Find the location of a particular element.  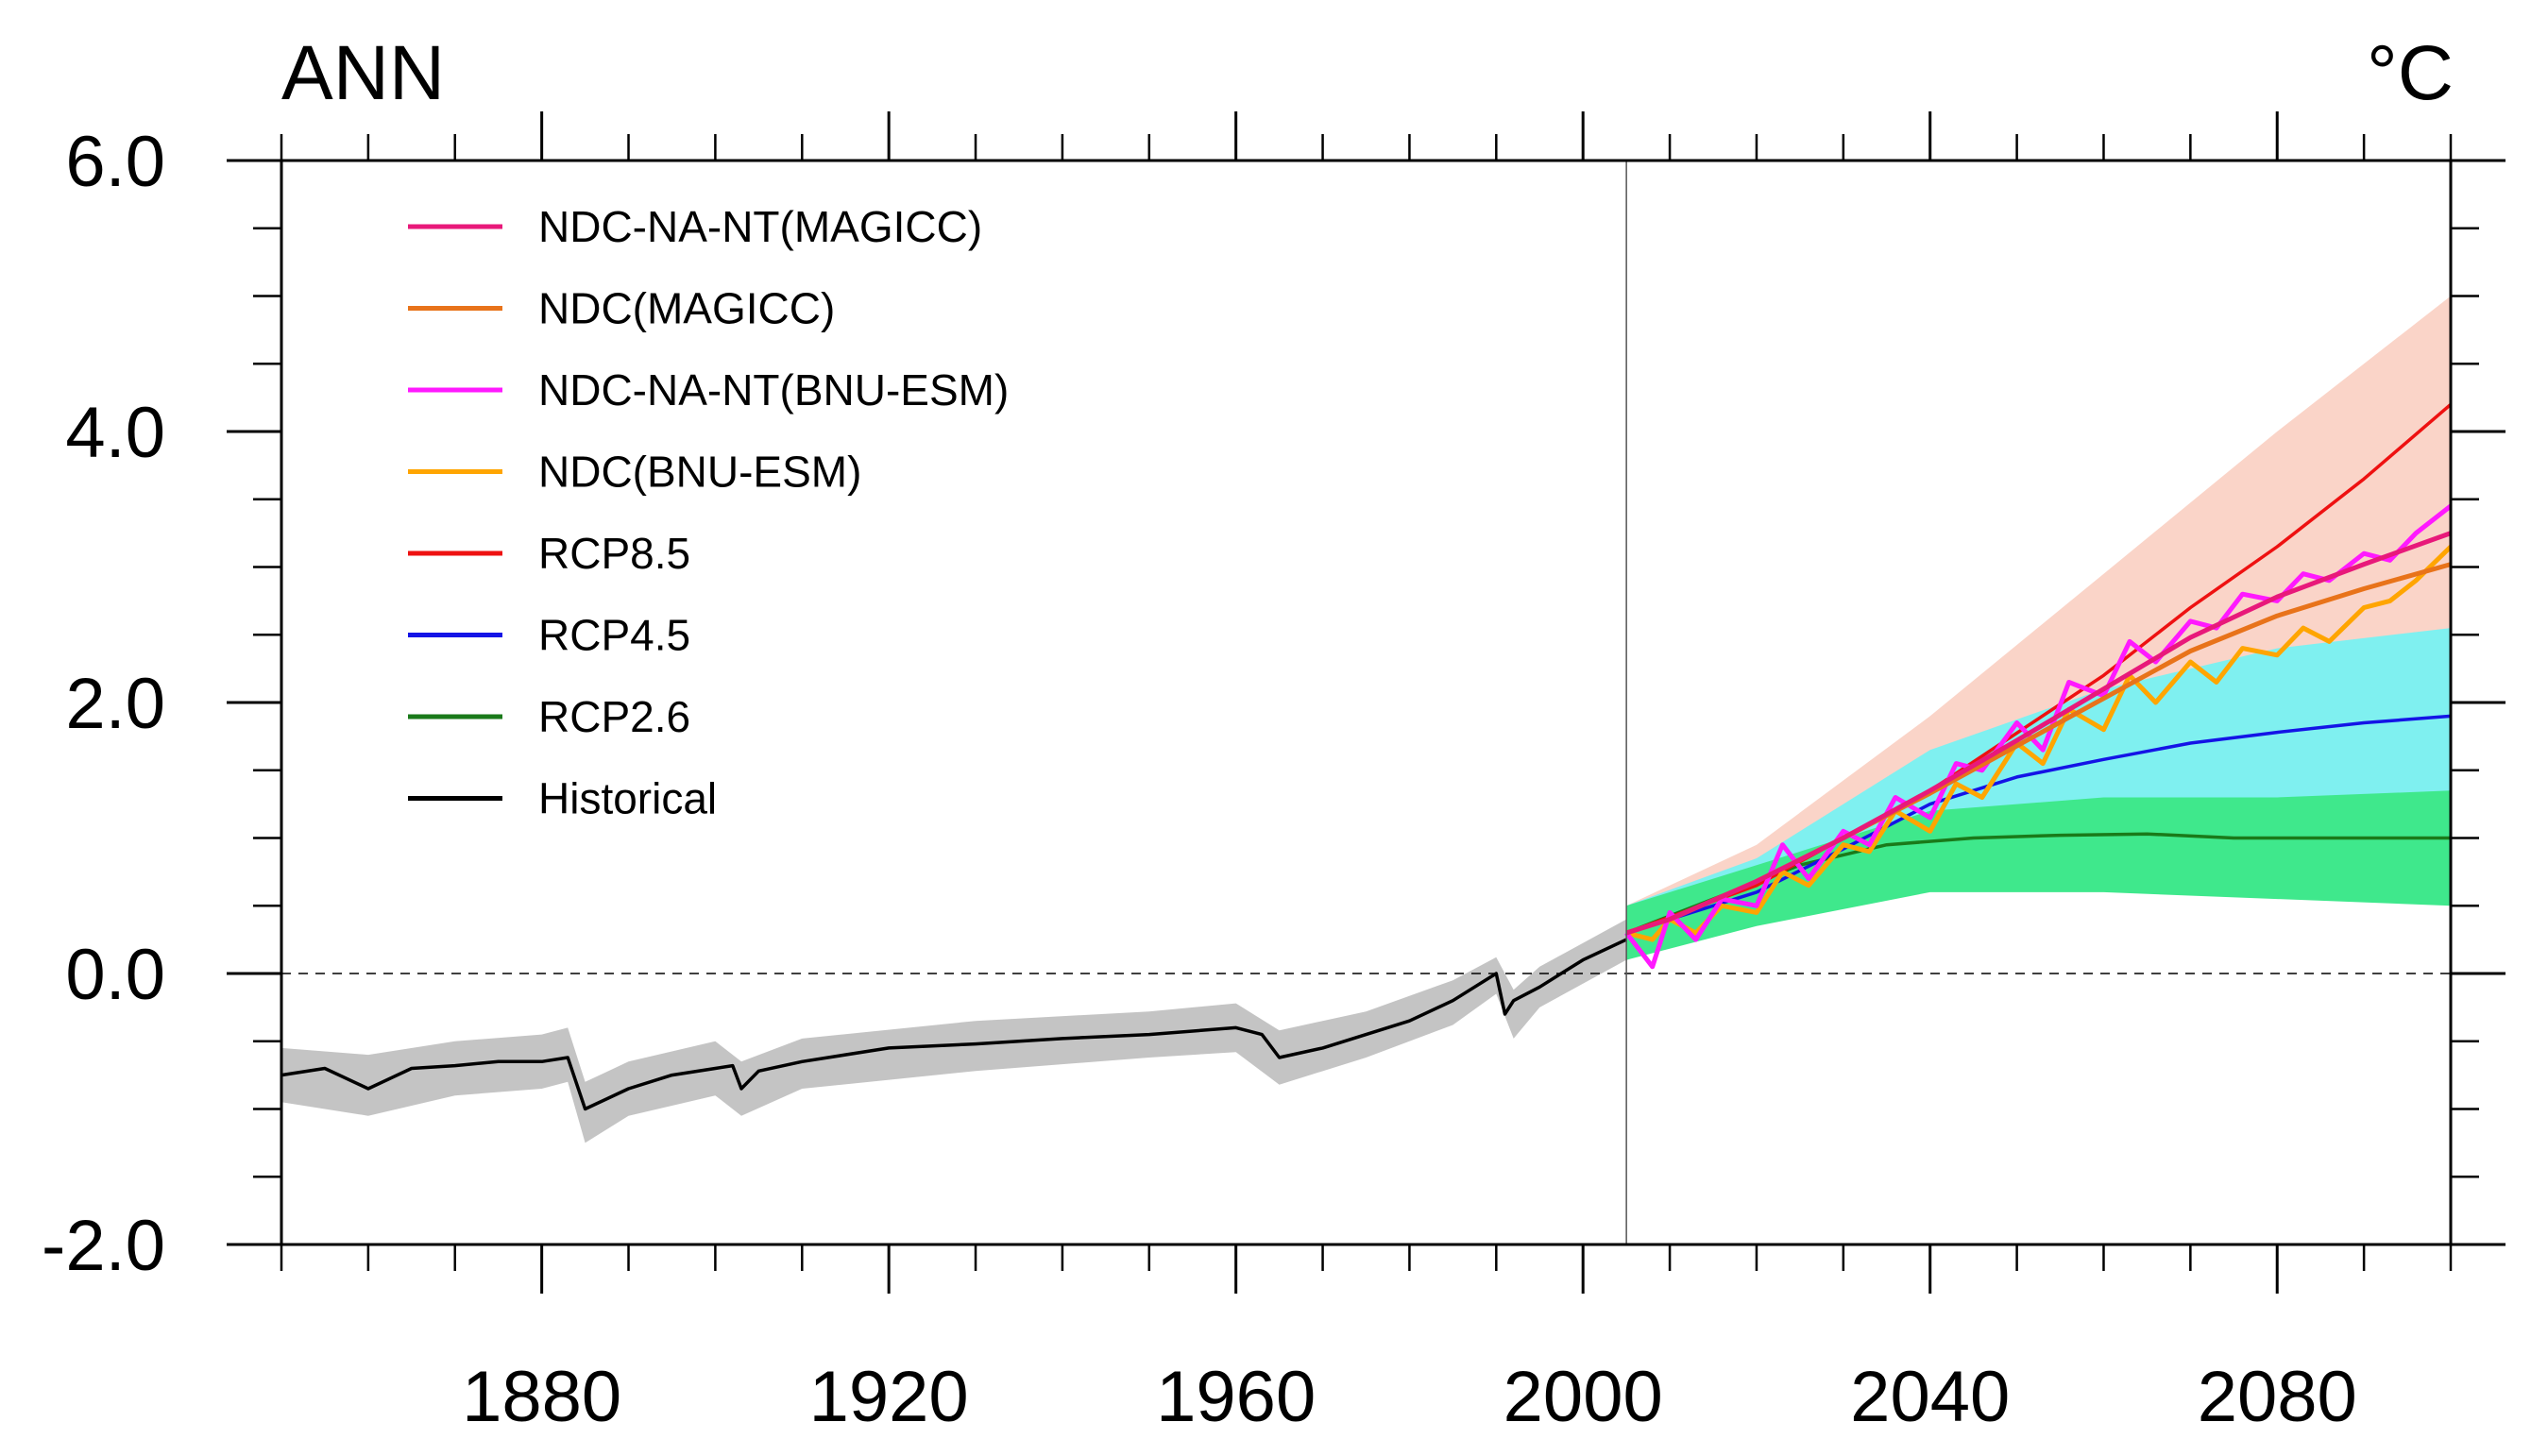

x-tick-label: 1920 is located at coordinates (889, 1397).